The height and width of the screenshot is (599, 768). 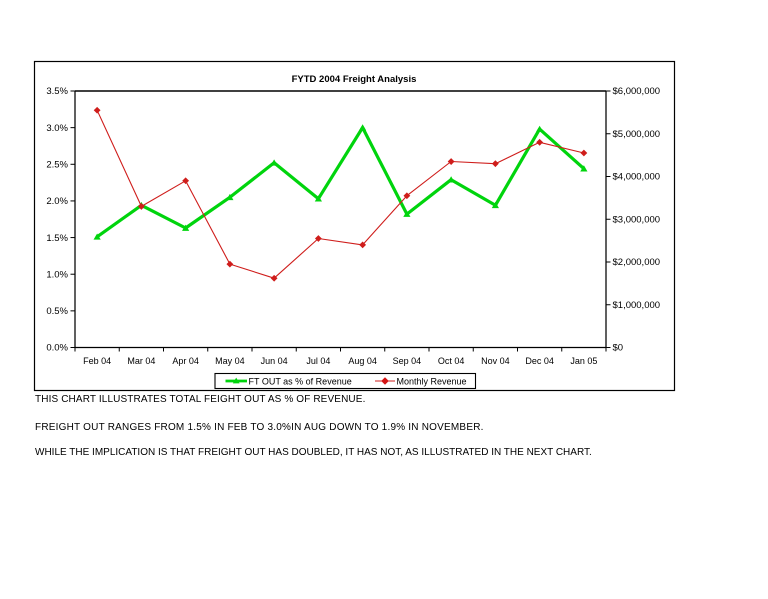 What do you see at coordinates (236, 380) in the screenshot?
I see `legend-marker-ft-out-triangle-icon` at bounding box center [236, 380].